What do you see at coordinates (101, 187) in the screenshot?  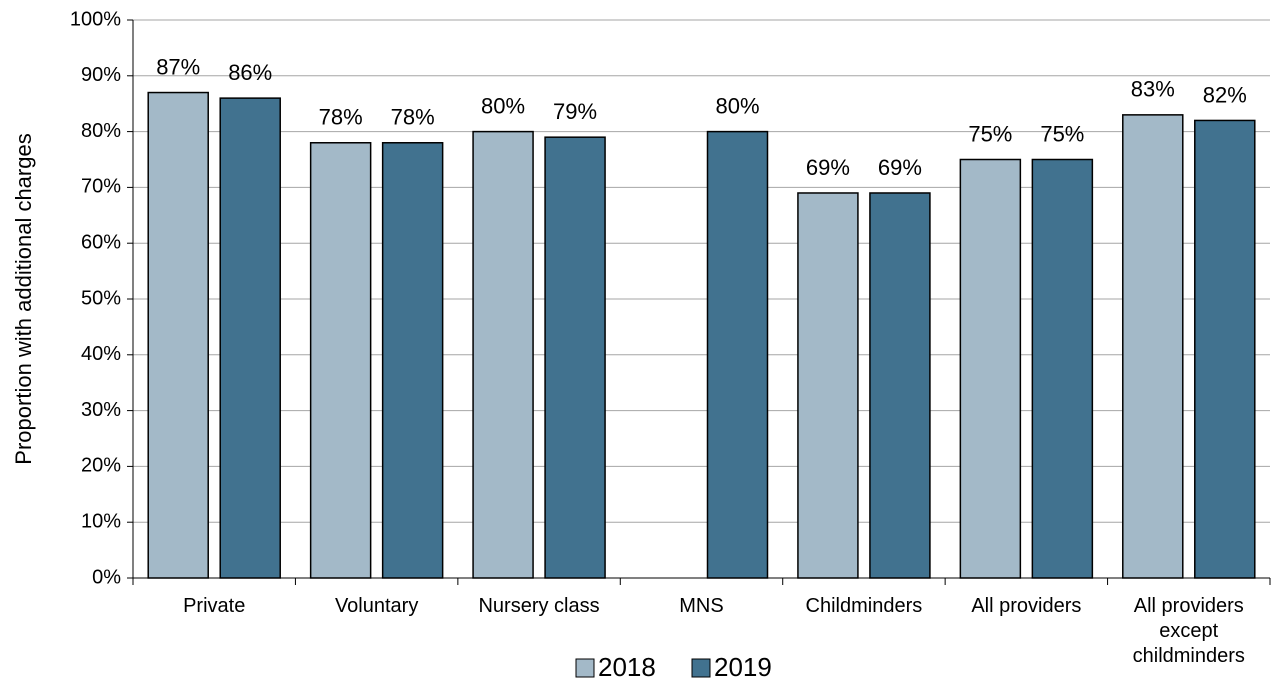 I see `y-tick-label: 70%` at bounding box center [101, 187].